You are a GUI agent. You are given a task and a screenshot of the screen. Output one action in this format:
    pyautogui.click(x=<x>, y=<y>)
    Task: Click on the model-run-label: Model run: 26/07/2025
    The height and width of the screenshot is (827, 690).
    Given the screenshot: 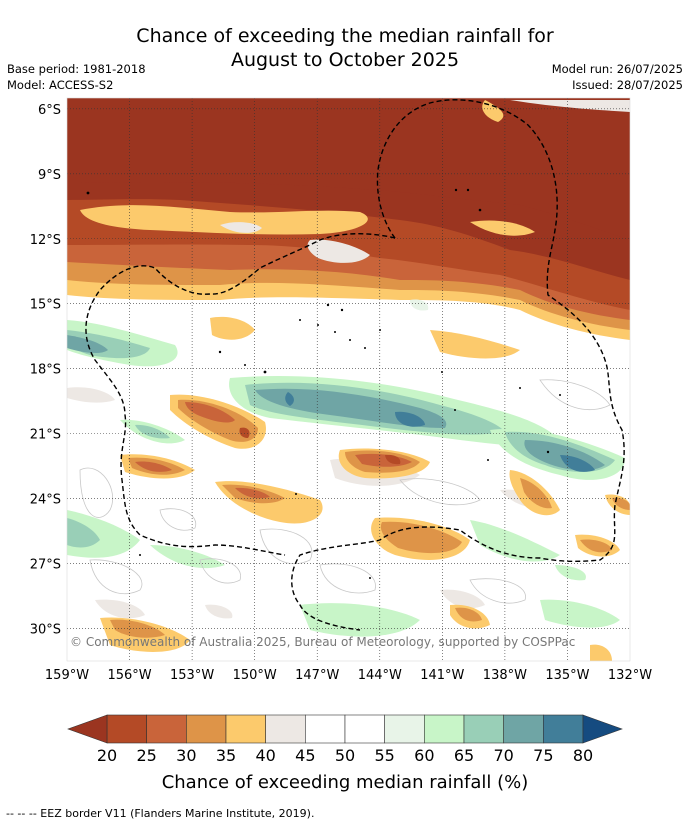 What is the action you would take?
    pyautogui.click(x=617, y=69)
    